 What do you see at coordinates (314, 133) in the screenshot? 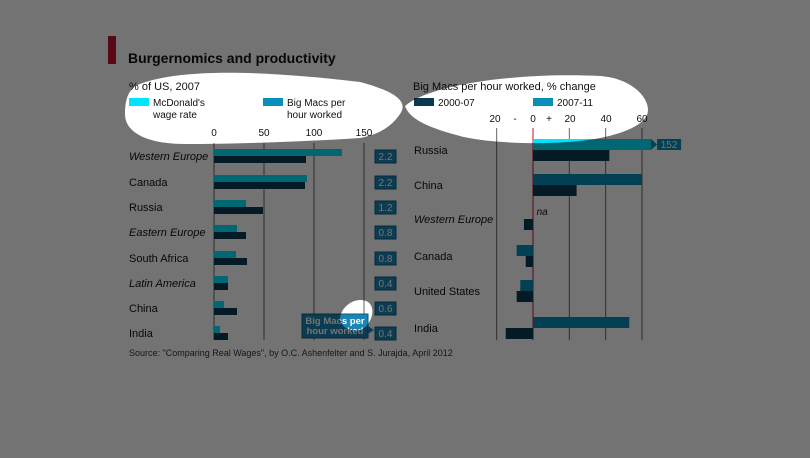
I see `left-x-tick-label: 100` at bounding box center [314, 133].